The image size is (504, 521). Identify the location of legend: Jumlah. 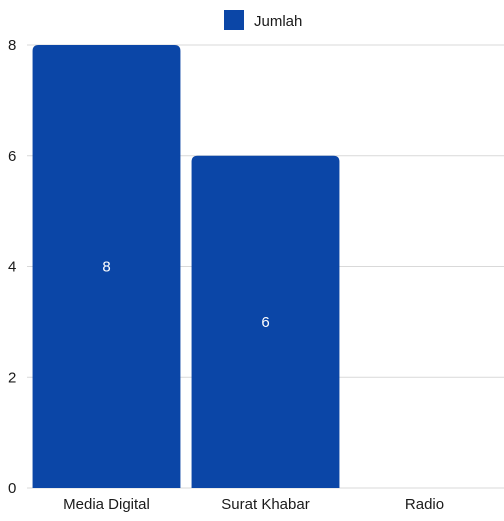
(263, 20).